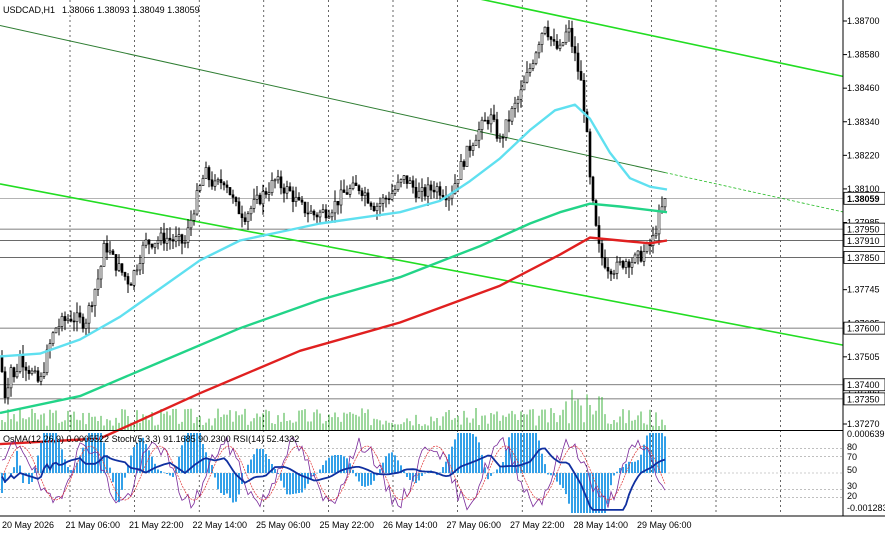 The height and width of the screenshot is (539, 885). I want to click on x-tick-label: 21 May 22:00, so click(156, 525).